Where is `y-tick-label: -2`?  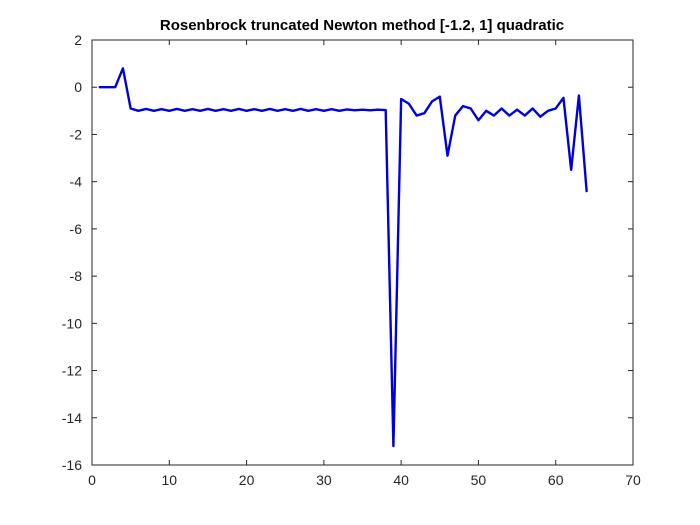
y-tick-label: -2 is located at coordinates (76, 134).